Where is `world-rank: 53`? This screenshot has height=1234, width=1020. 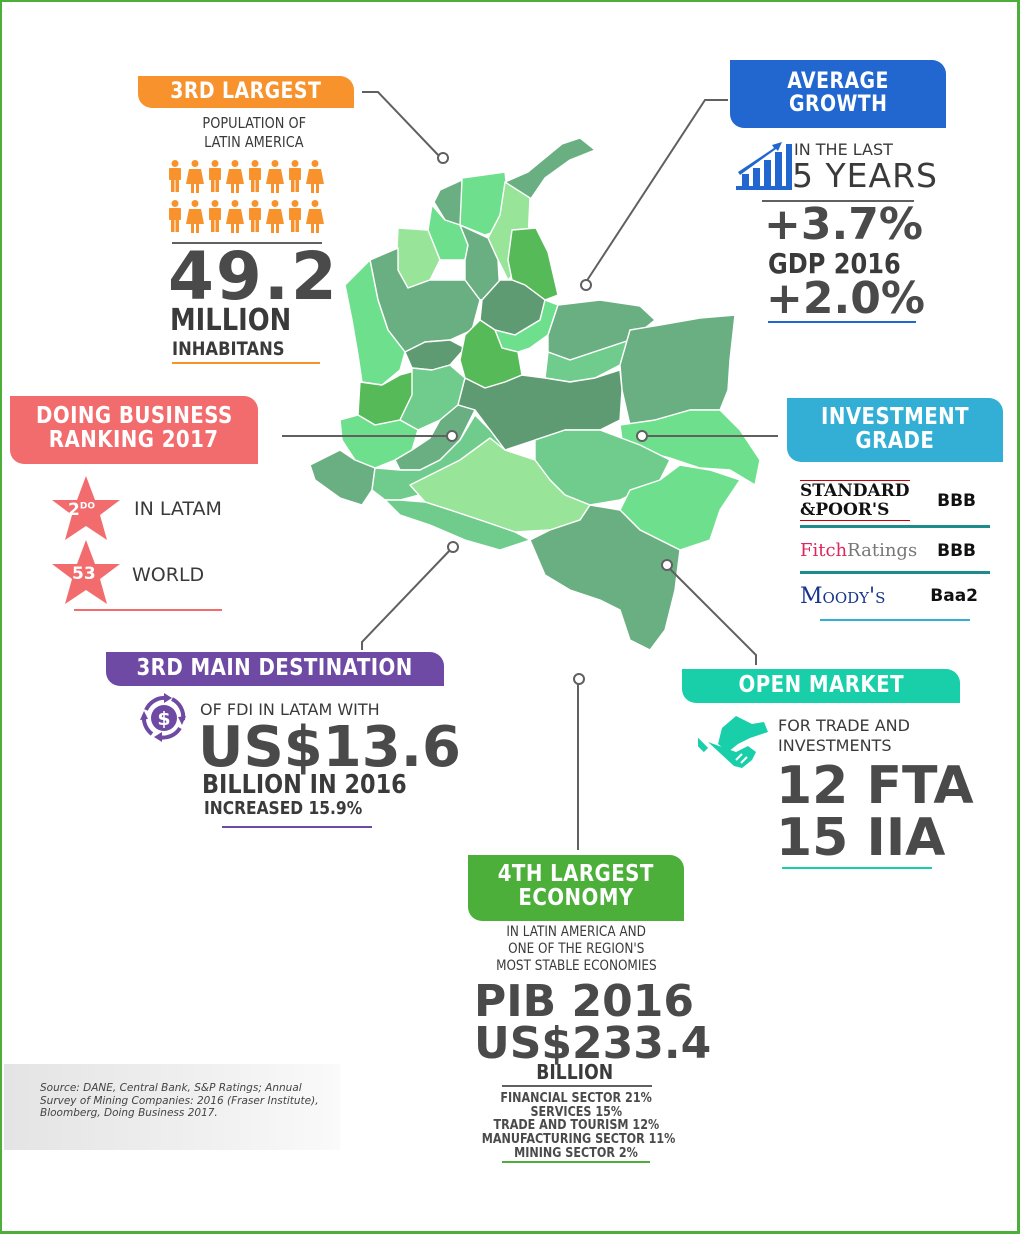
world-rank: 53 is located at coordinates (84, 574).